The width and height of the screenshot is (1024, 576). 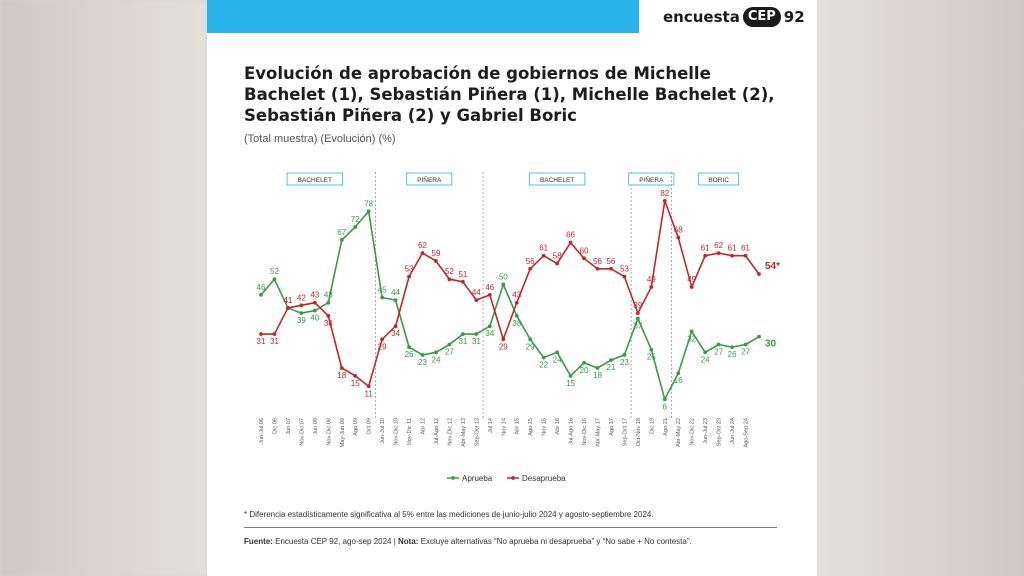 What do you see at coordinates (624, 269) in the screenshot?
I see `desaprueba-data-label: 53` at bounding box center [624, 269].